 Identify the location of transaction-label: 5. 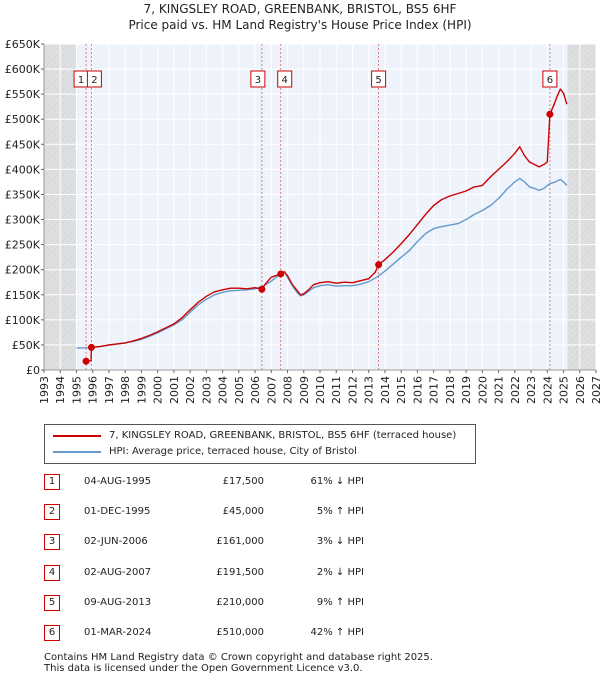
(378, 80).